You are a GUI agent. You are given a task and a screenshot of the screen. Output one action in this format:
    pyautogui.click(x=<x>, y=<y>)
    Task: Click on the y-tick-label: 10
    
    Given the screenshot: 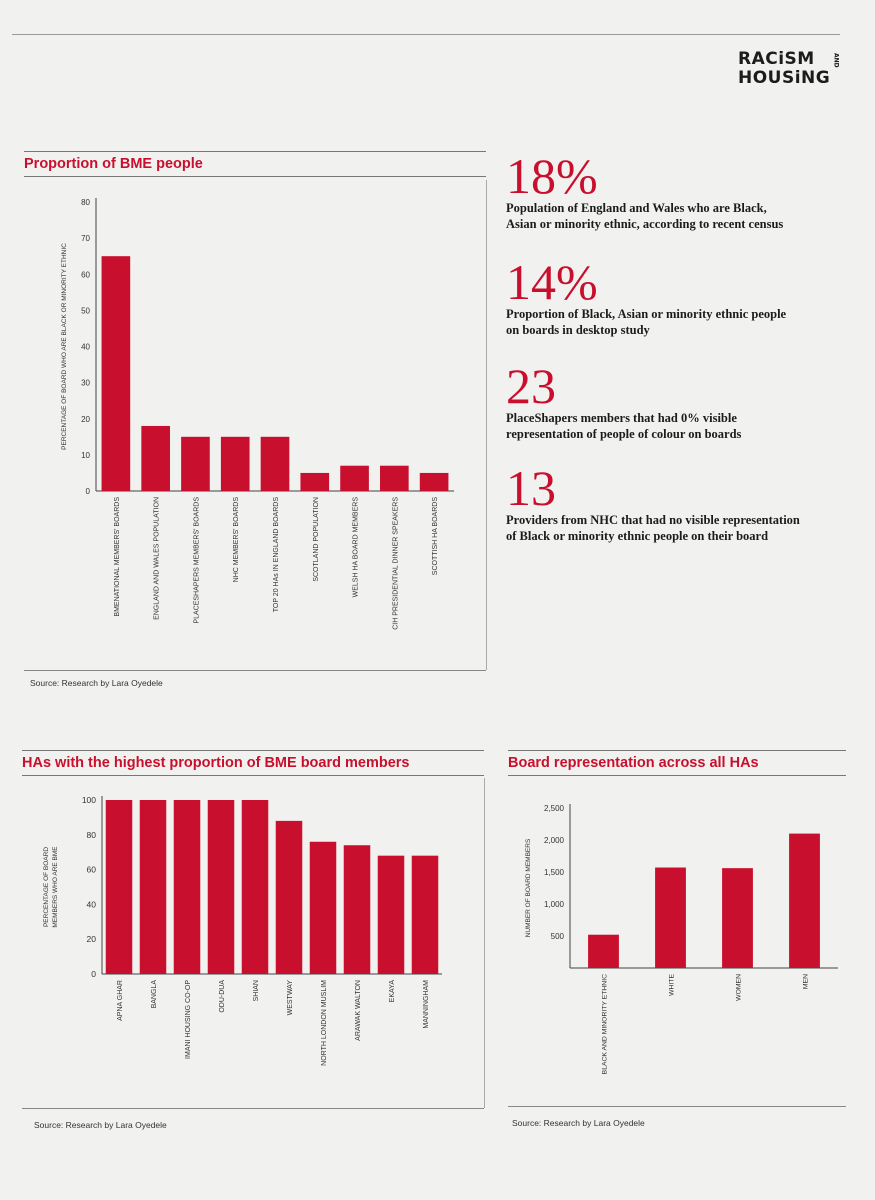 What is the action you would take?
    pyautogui.click(x=85, y=455)
    